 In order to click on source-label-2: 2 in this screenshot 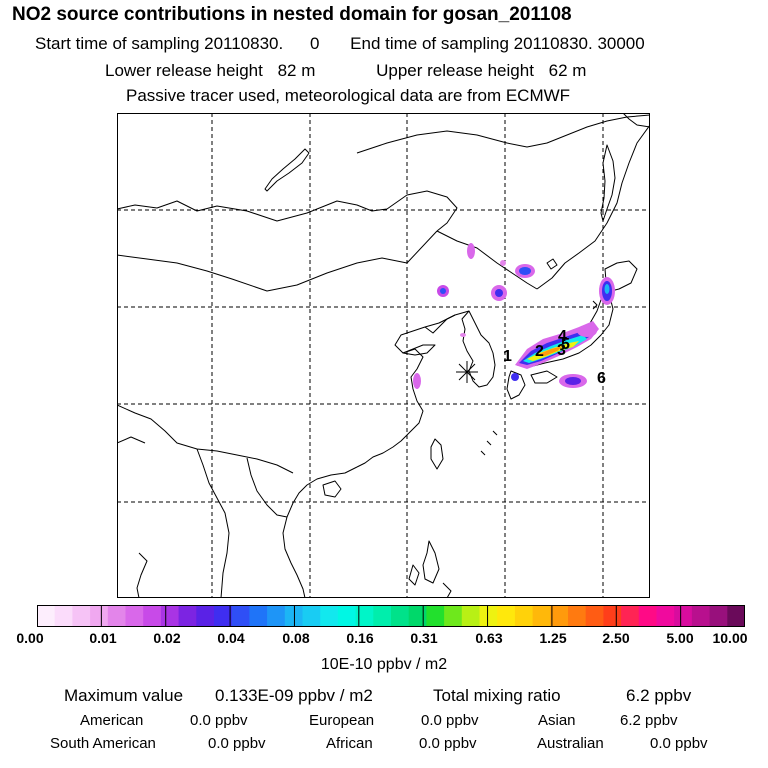, I will do `click(539, 351)`.